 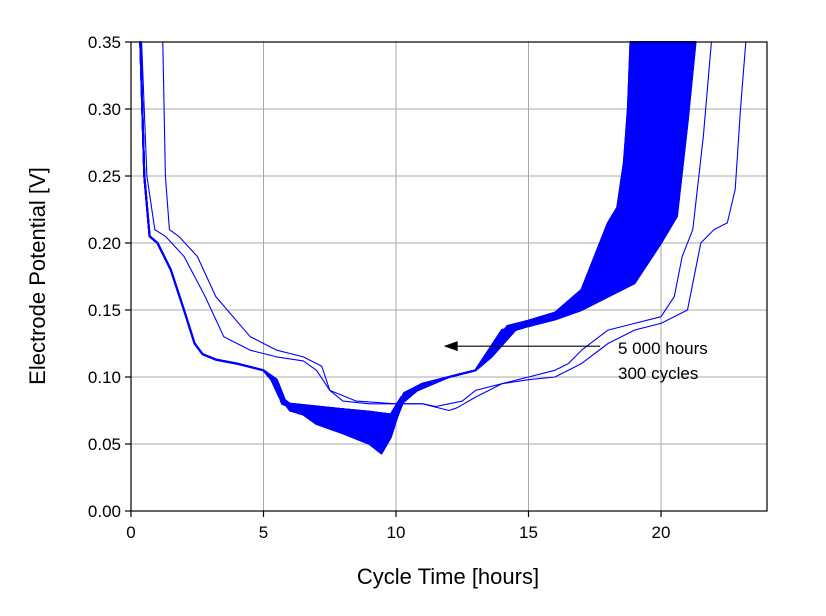 I want to click on y-tick-label: 0.05, so click(x=104, y=444).